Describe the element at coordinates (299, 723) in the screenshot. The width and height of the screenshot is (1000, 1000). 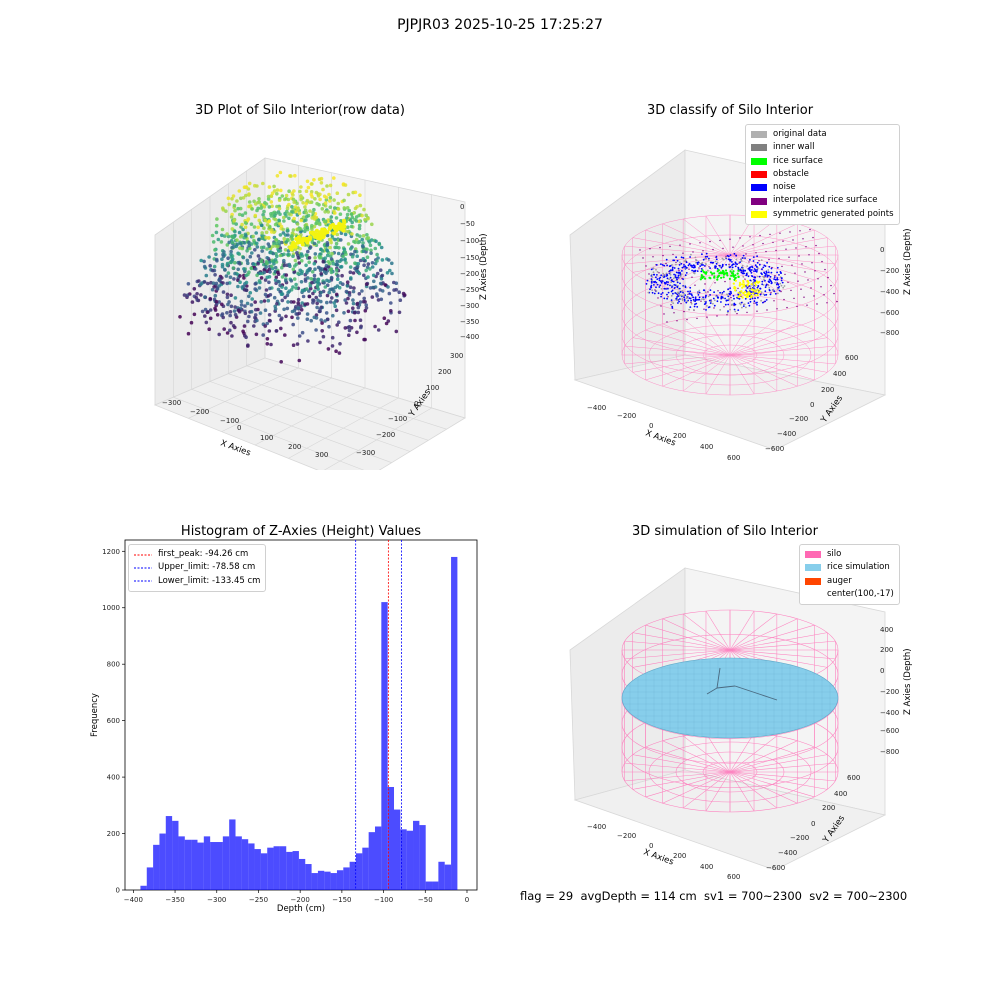
I see `histogram-bars` at that location.